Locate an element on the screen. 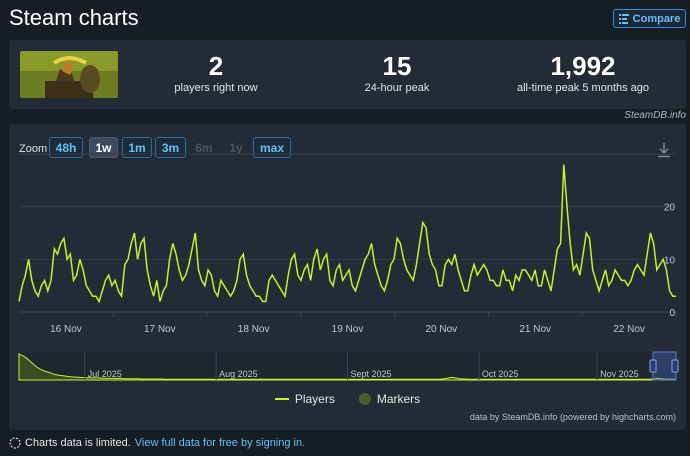  x-tick-label: 18 Nov is located at coordinates (254, 329).